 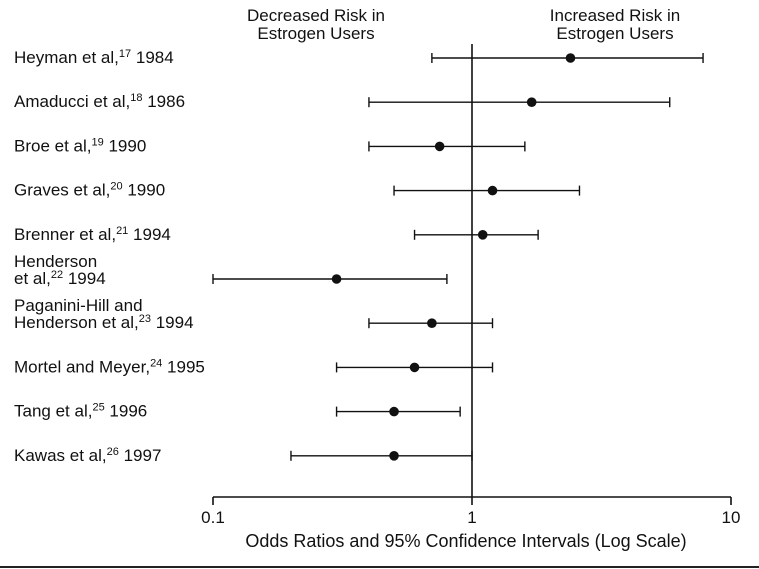 What do you see at coordinates (80, 411) in the screenshot?
I see `study-label: Tang et al,25 1996` at bounding box center [80, 411].